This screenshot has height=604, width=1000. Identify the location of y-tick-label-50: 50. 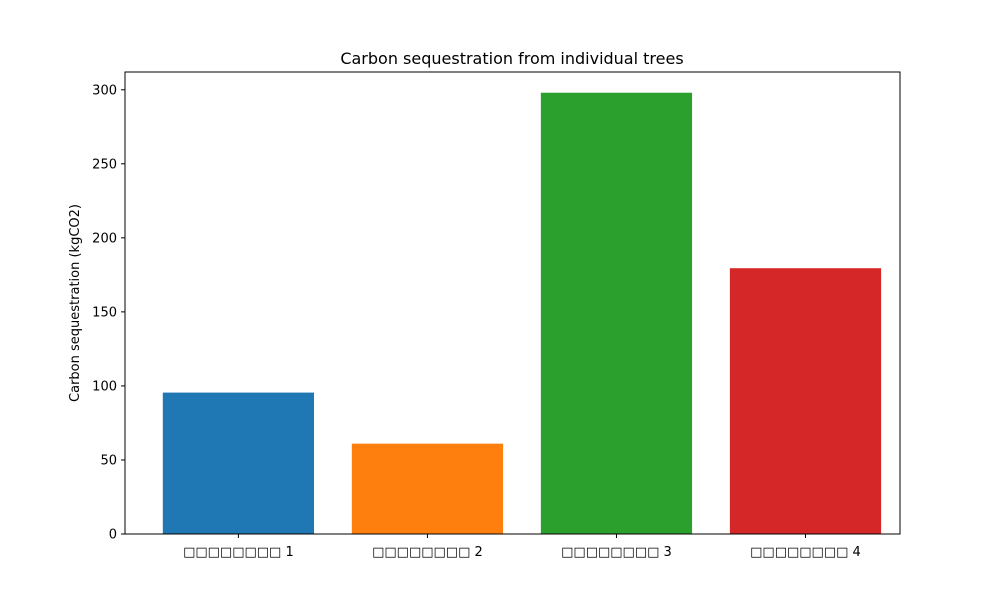
(108, 460).